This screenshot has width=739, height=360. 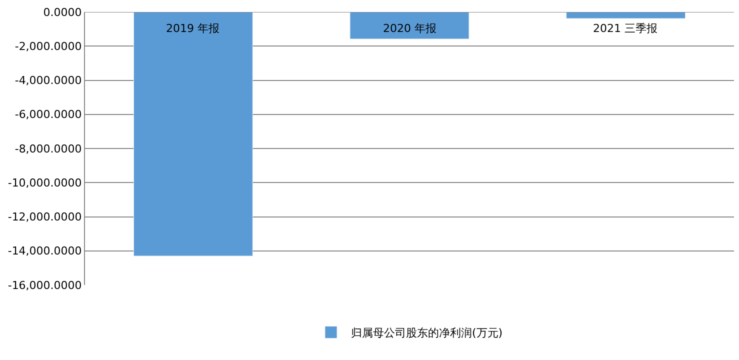 I want to click on y-tick-label: -4,000.0000, so click(x=48, y=81).